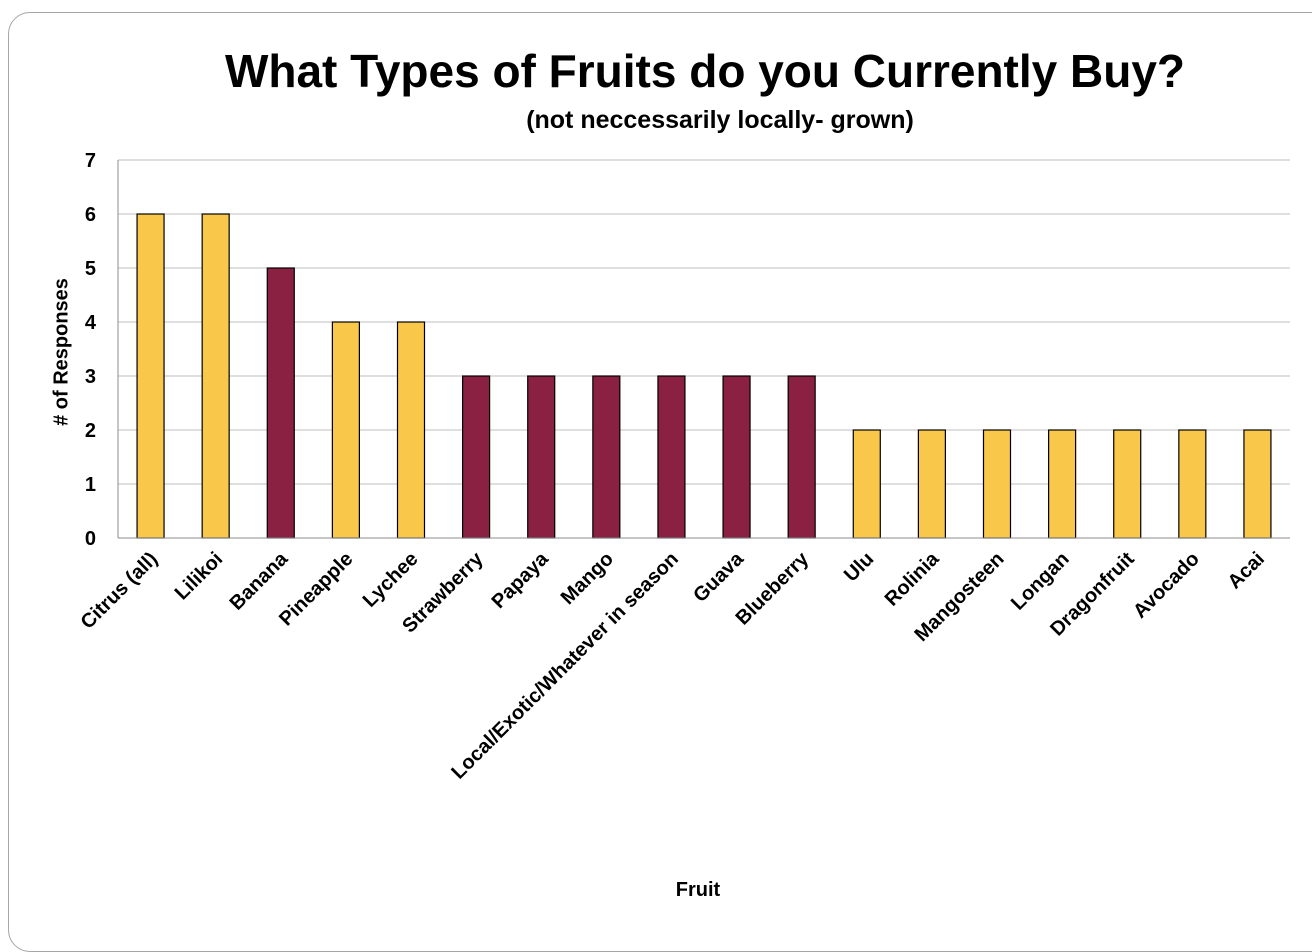 This screenshot has height=952, width=1312. What do you see at coordinates (119, 590) in the screenshot?
I see `x-tick-label: Citrus (all)` at bounding box center [119, 590].